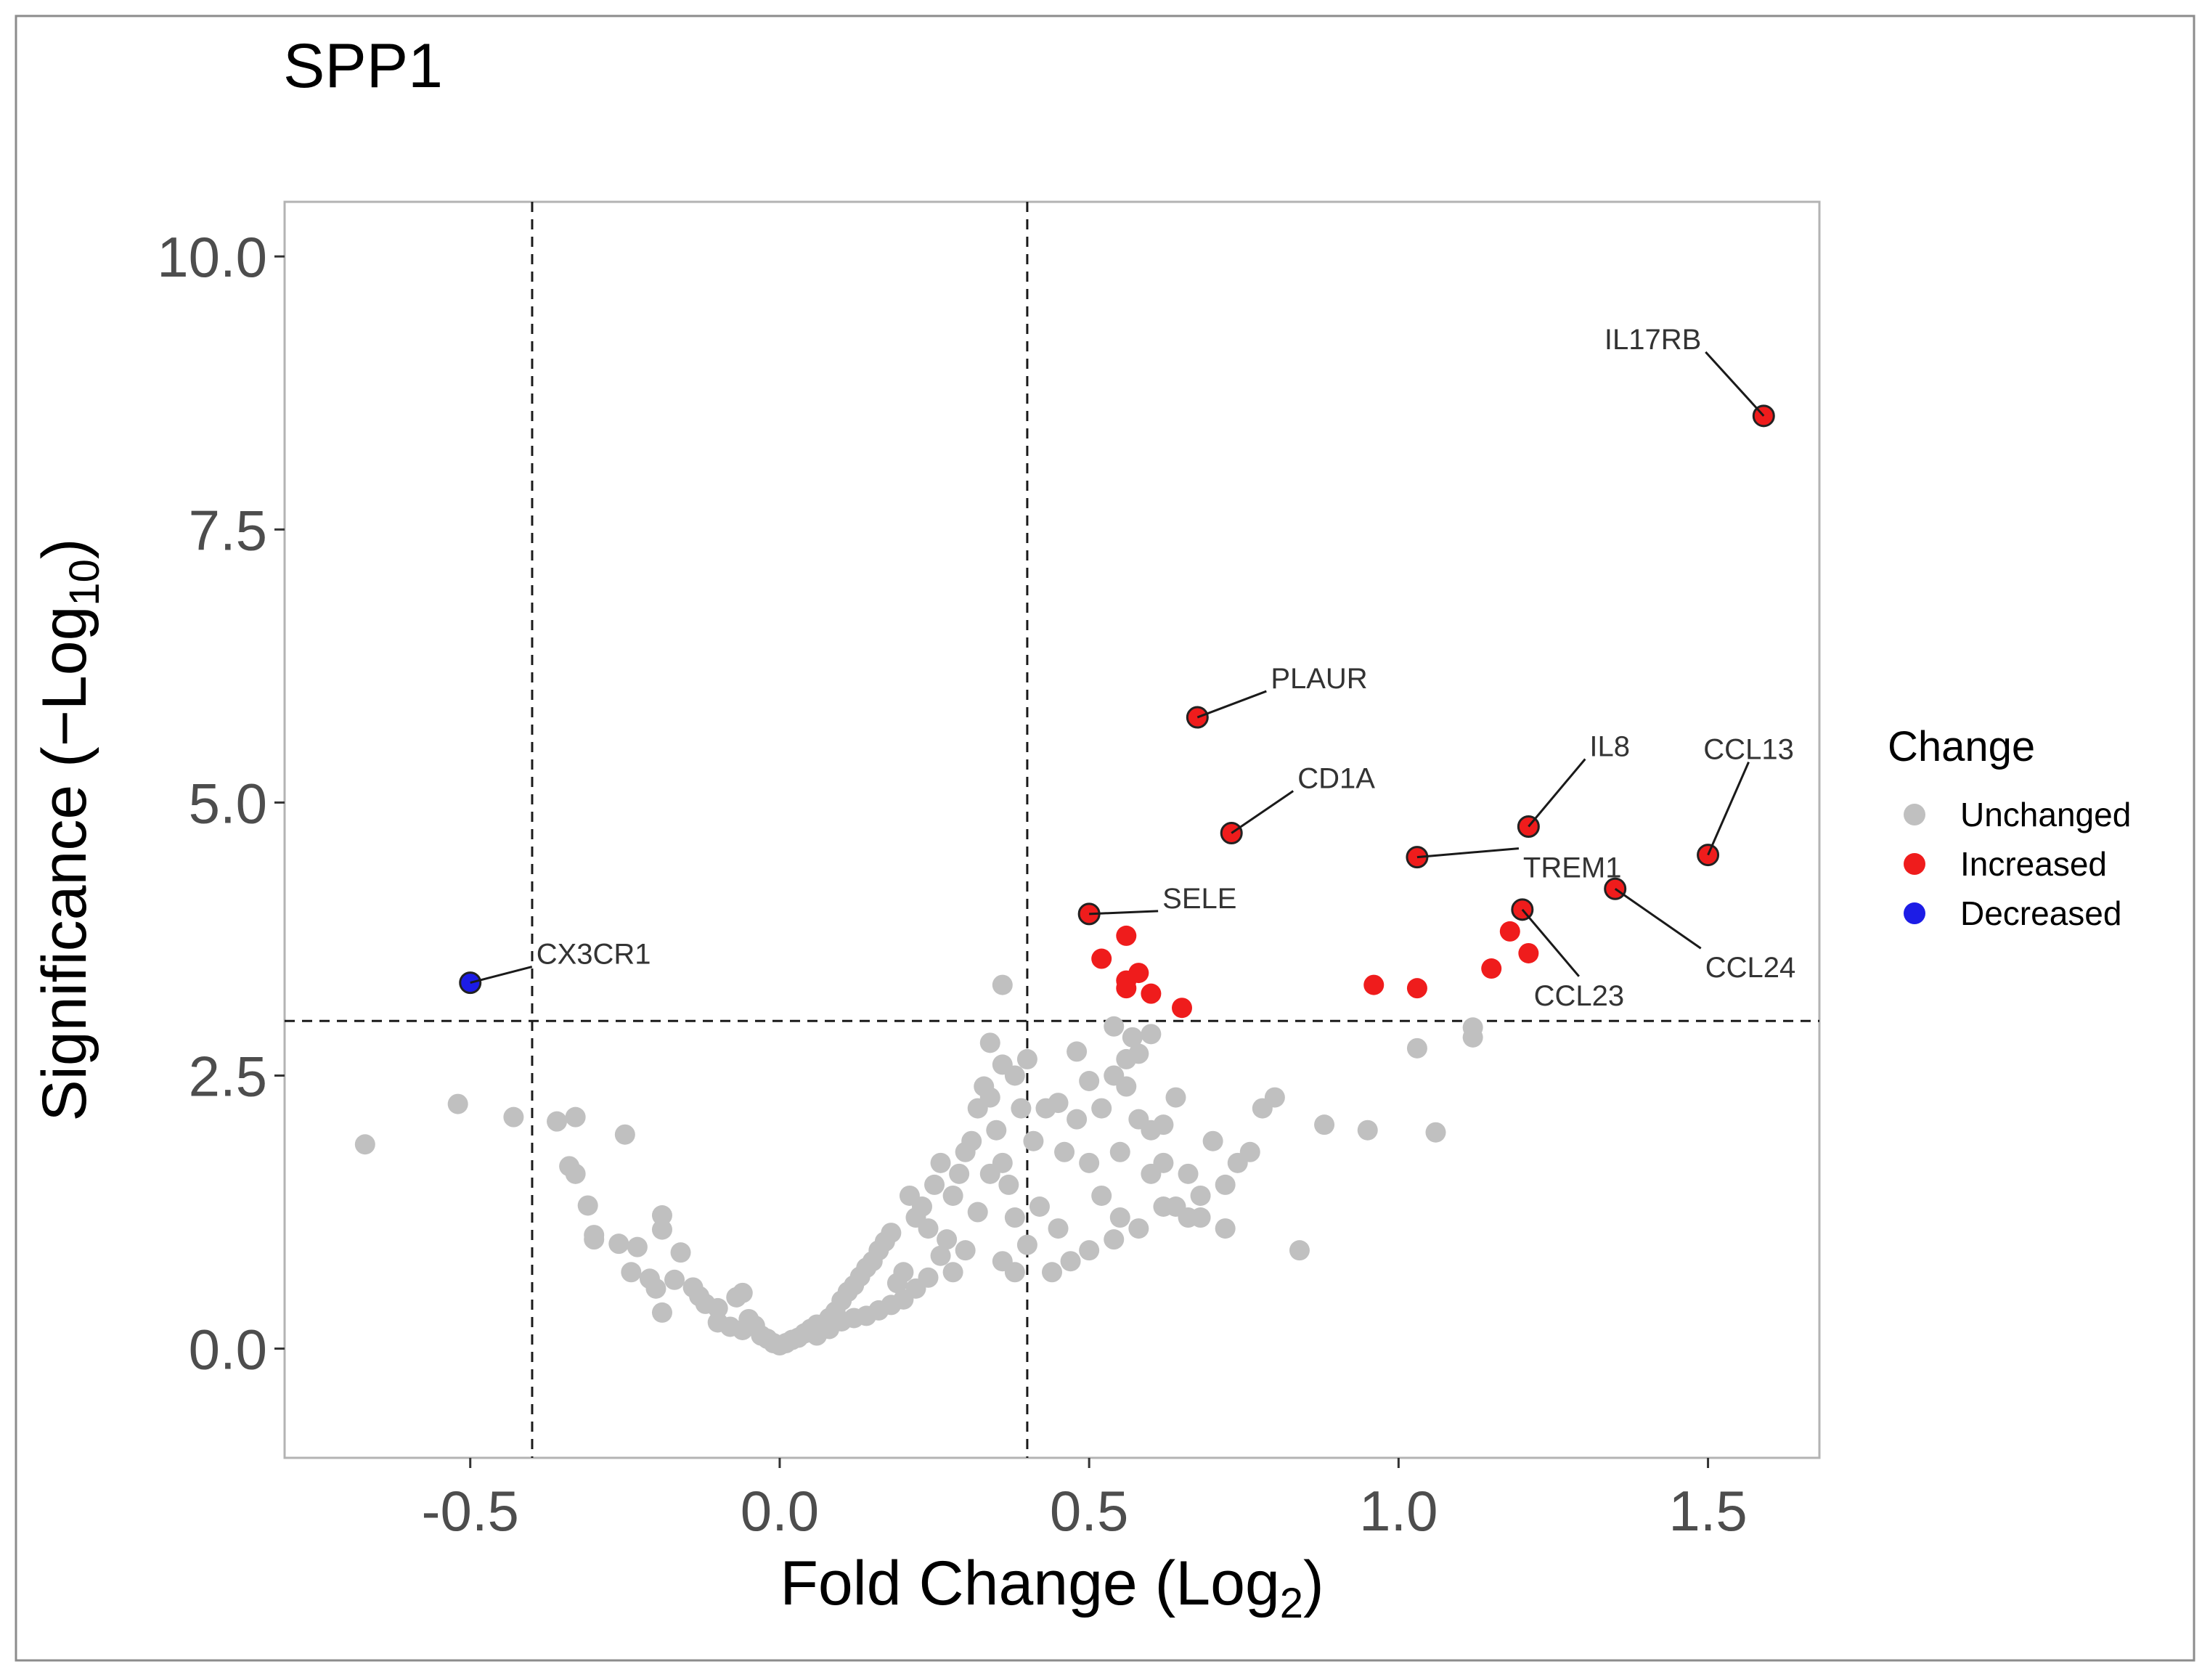 Image resolution: width=2210 pixels, height=1680 pixels. Describe the element at coordinates (212, 257) in the screenshot. I see `y-tick-label: 10.0` at that location.